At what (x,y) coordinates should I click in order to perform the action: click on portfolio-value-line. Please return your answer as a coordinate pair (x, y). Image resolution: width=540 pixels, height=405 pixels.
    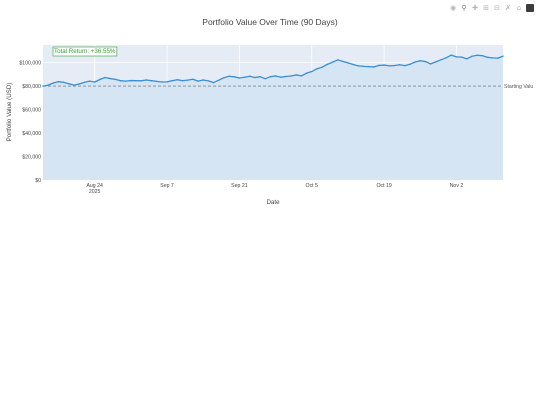
    Looking at the image, I should click on (273, 70).